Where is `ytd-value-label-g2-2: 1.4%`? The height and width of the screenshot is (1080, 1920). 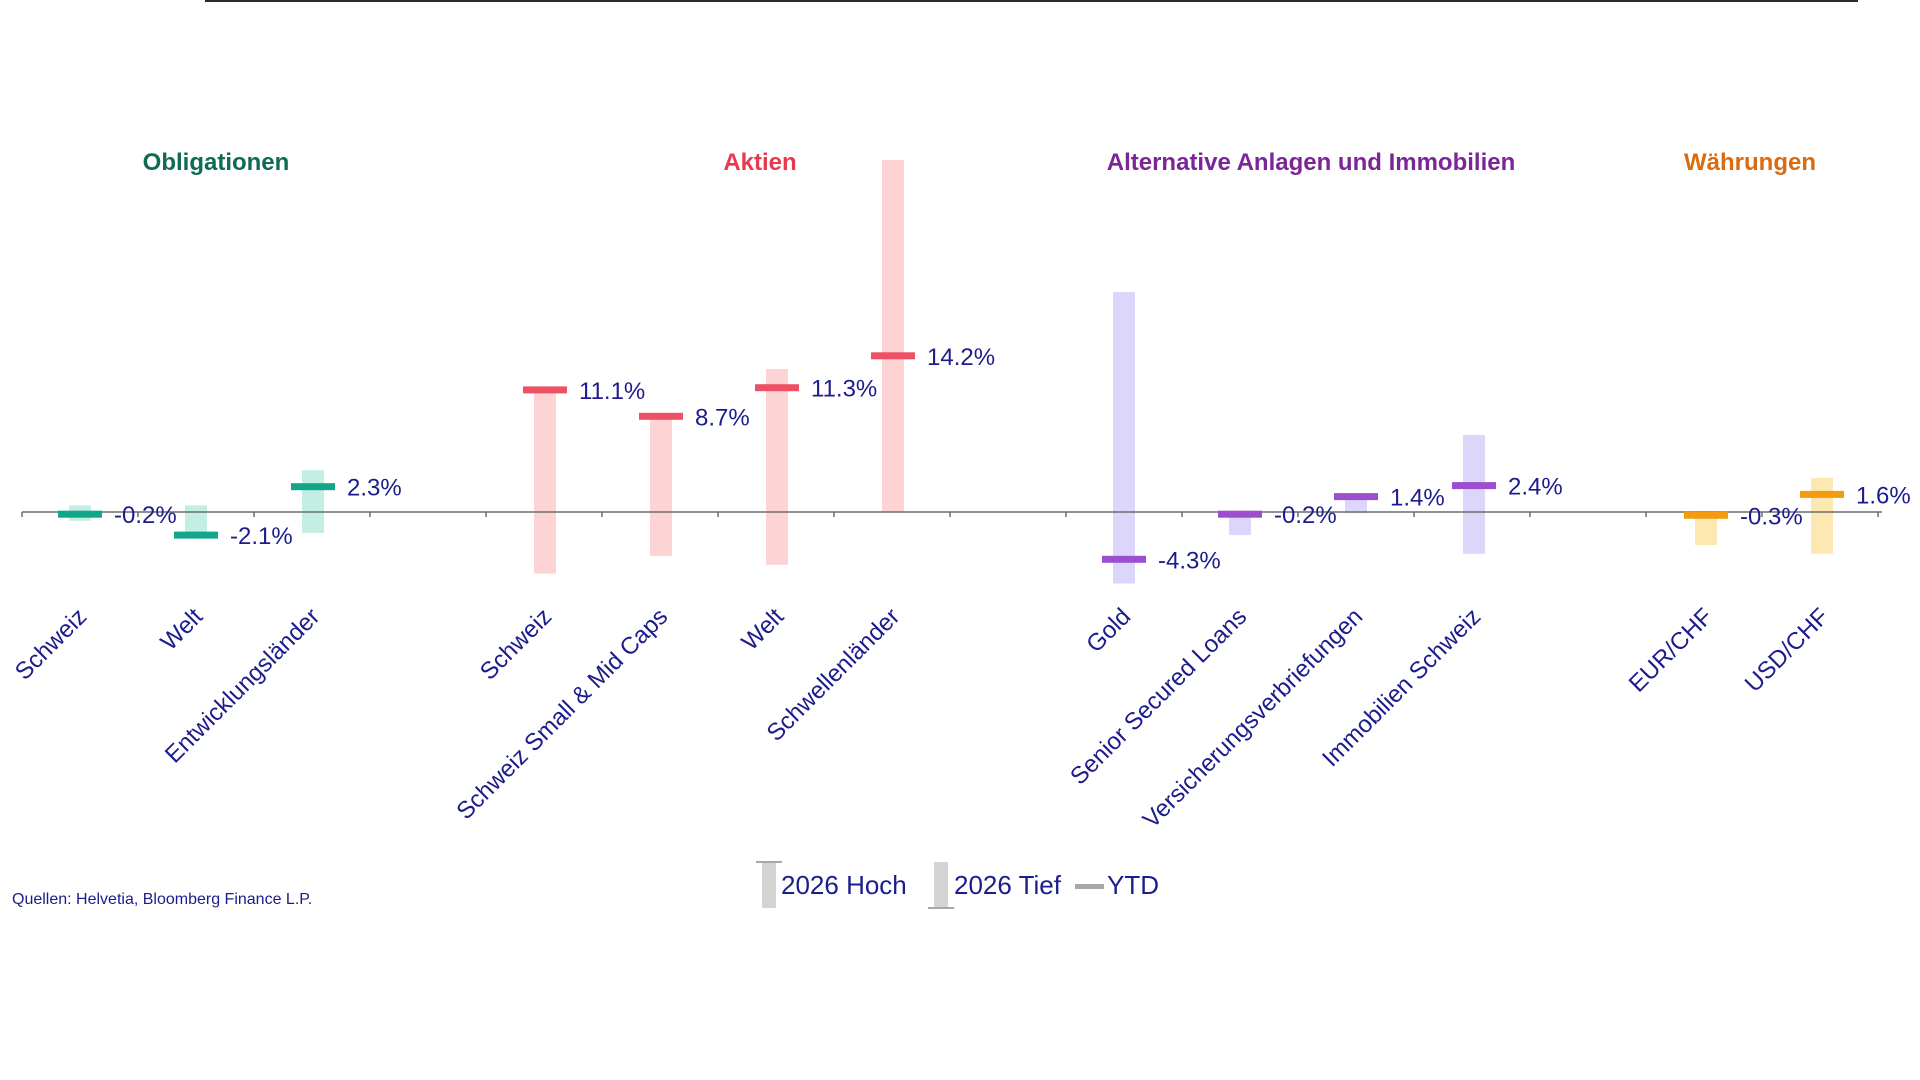
ytd-value-label-g2-2: 1.4% is located at coordinates (1417, 498).